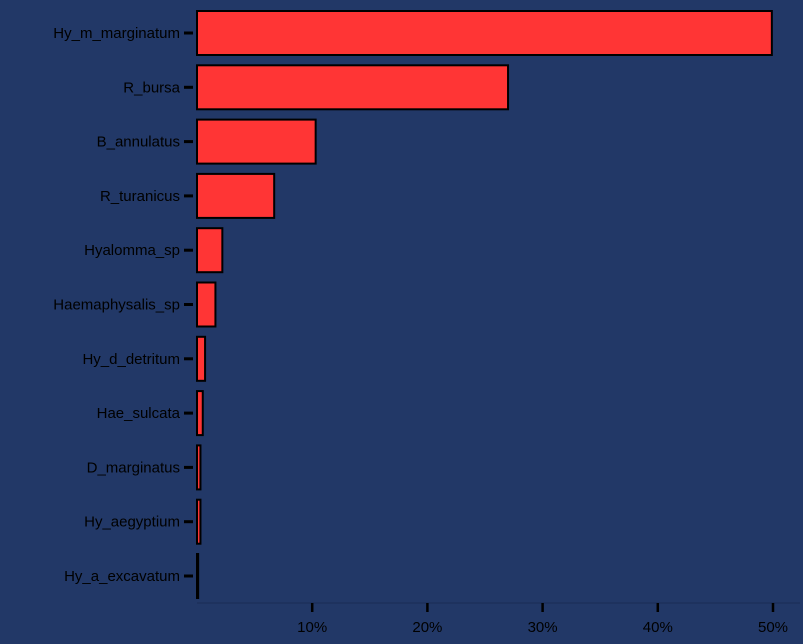  I want to click on category-label: Hy_a_excavatum, so click(122, 576).